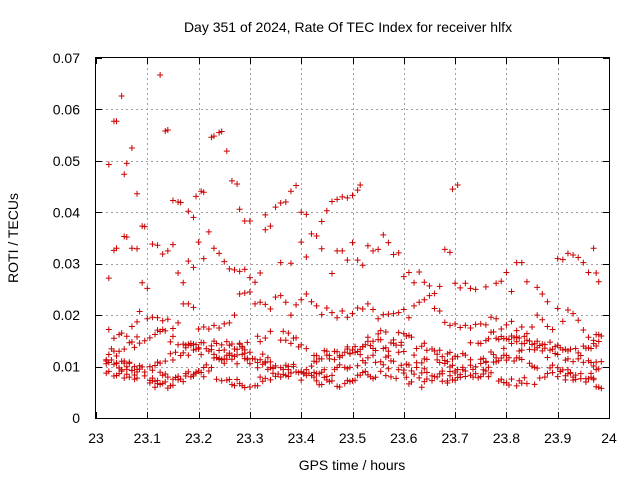  I want to click on y-tick-label: 0, so click(76, 418).